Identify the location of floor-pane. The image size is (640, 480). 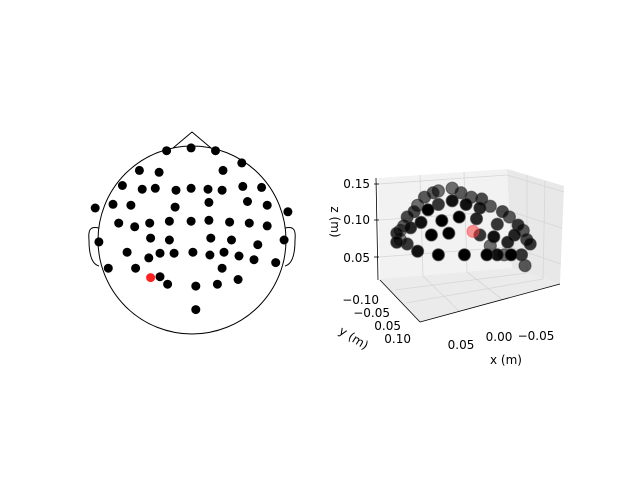
(470, 295).